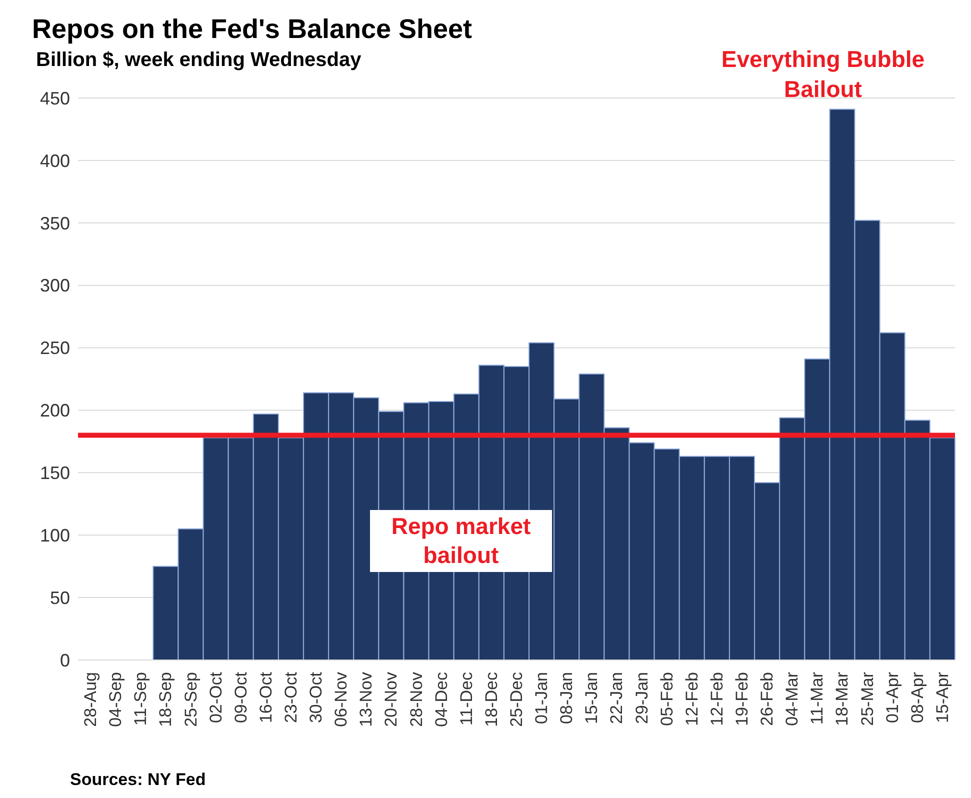 This screenshot has width=971, height=798. Describe the element at coordinates (867, 699) in the screenshot. I see `x-tick-label: 25-Mar` at that location.